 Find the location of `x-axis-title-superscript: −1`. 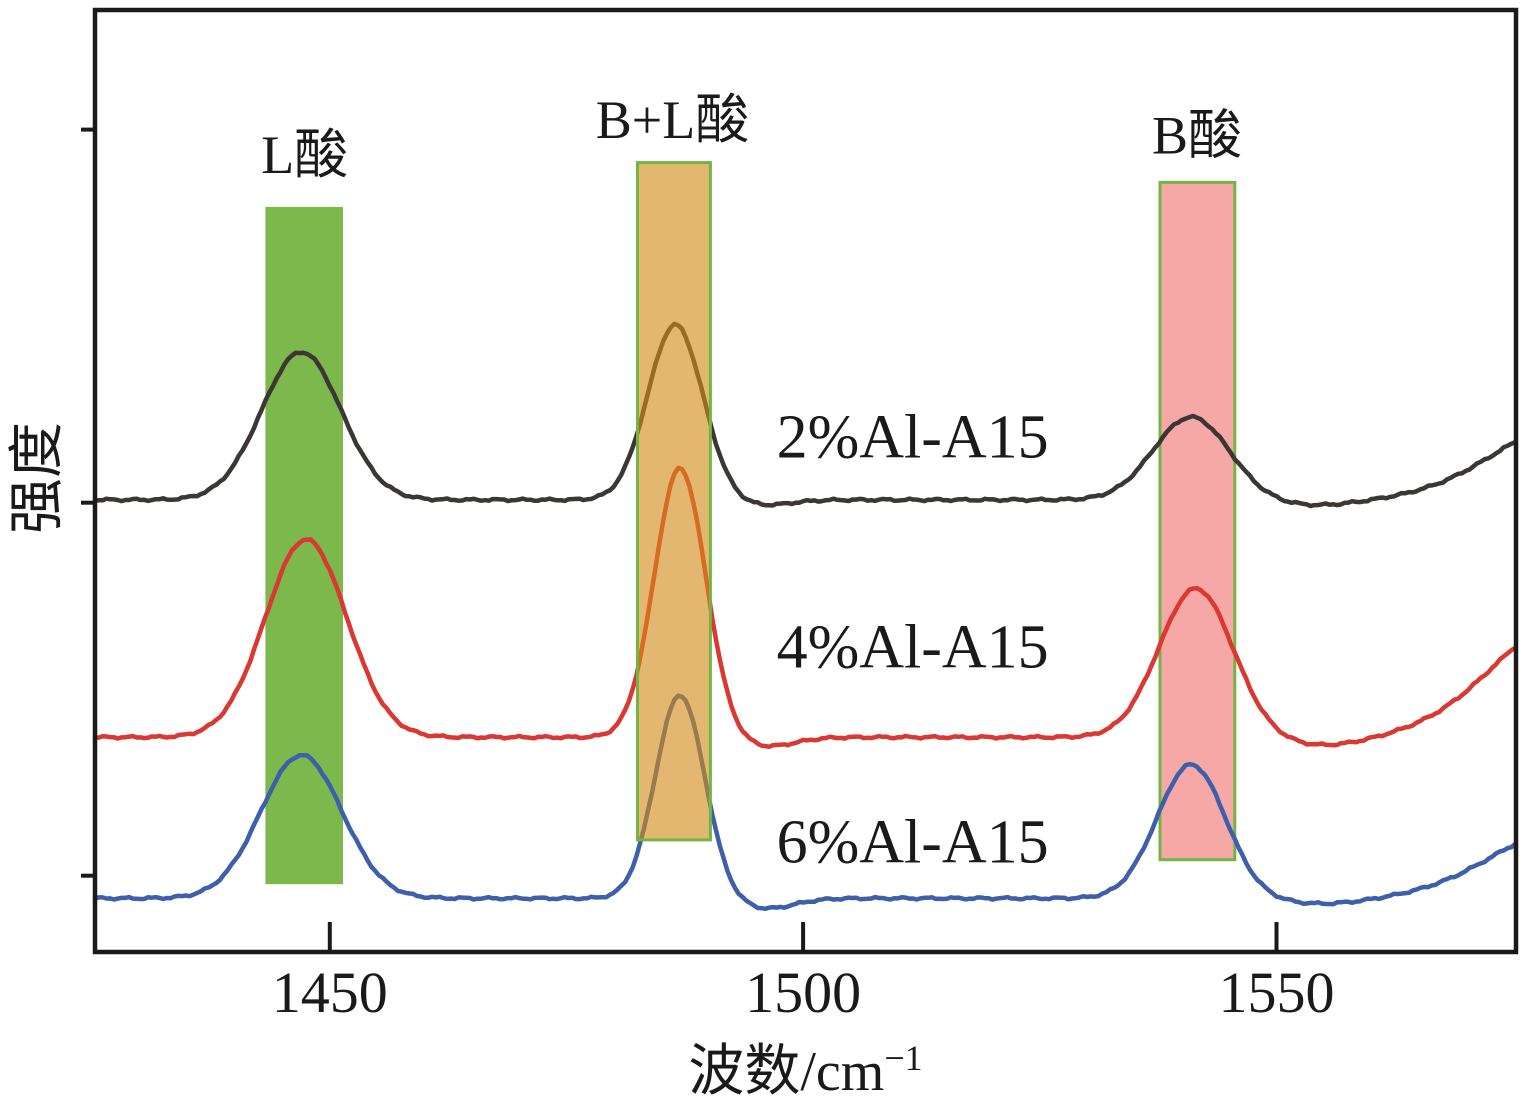

x-axis-title-superscript: −1 is located at coordinates (903, 1058).